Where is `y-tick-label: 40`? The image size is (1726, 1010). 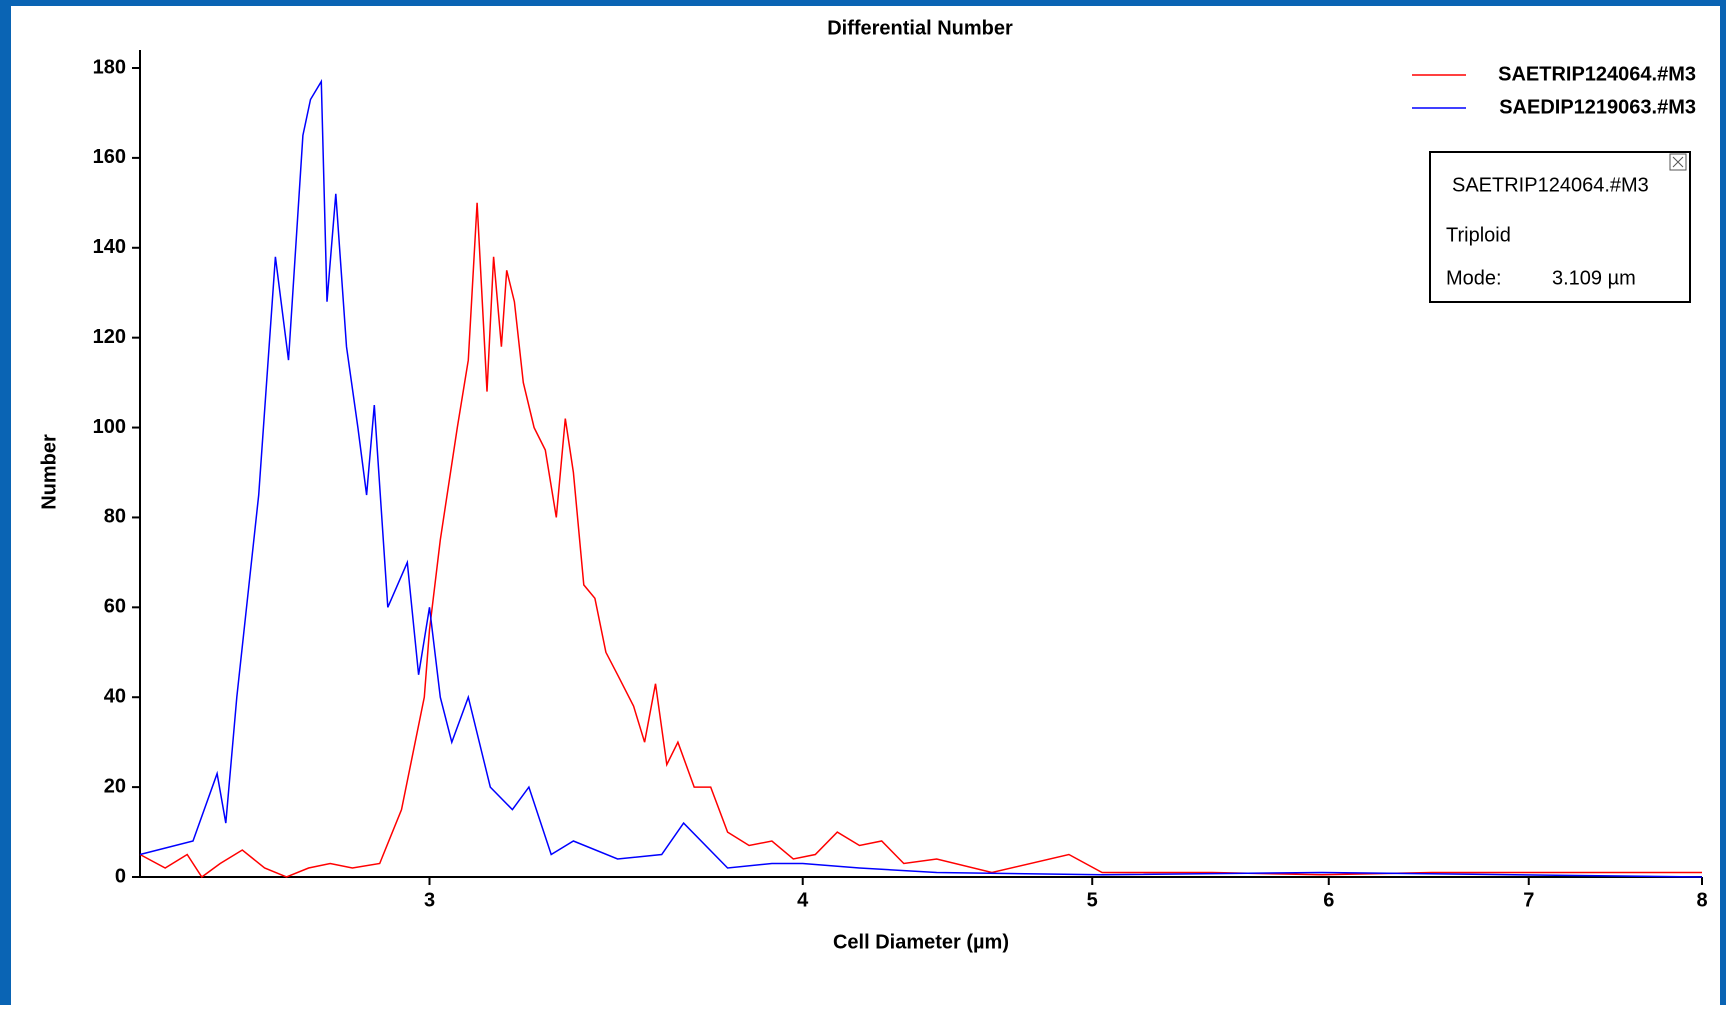 y-tick-label: 40 is located at coordinates (115, 697).